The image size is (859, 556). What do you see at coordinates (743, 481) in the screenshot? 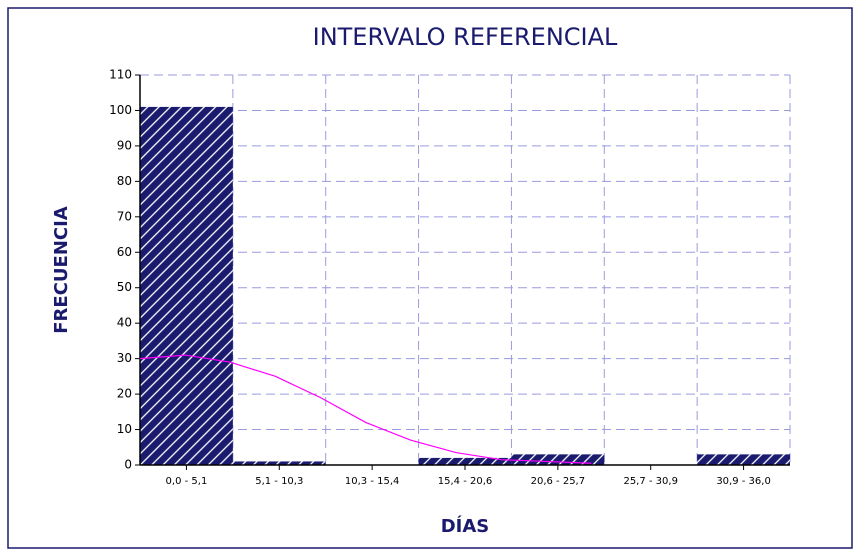
I see `x-tick-label: 30,9 - 36,0` at bounding box center [743, 481].